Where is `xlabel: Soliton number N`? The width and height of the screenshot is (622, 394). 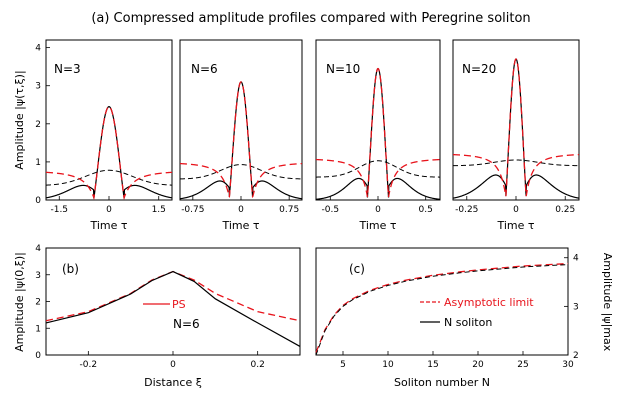
xlabel: Soliton number N is located at coordinates (442, 382).